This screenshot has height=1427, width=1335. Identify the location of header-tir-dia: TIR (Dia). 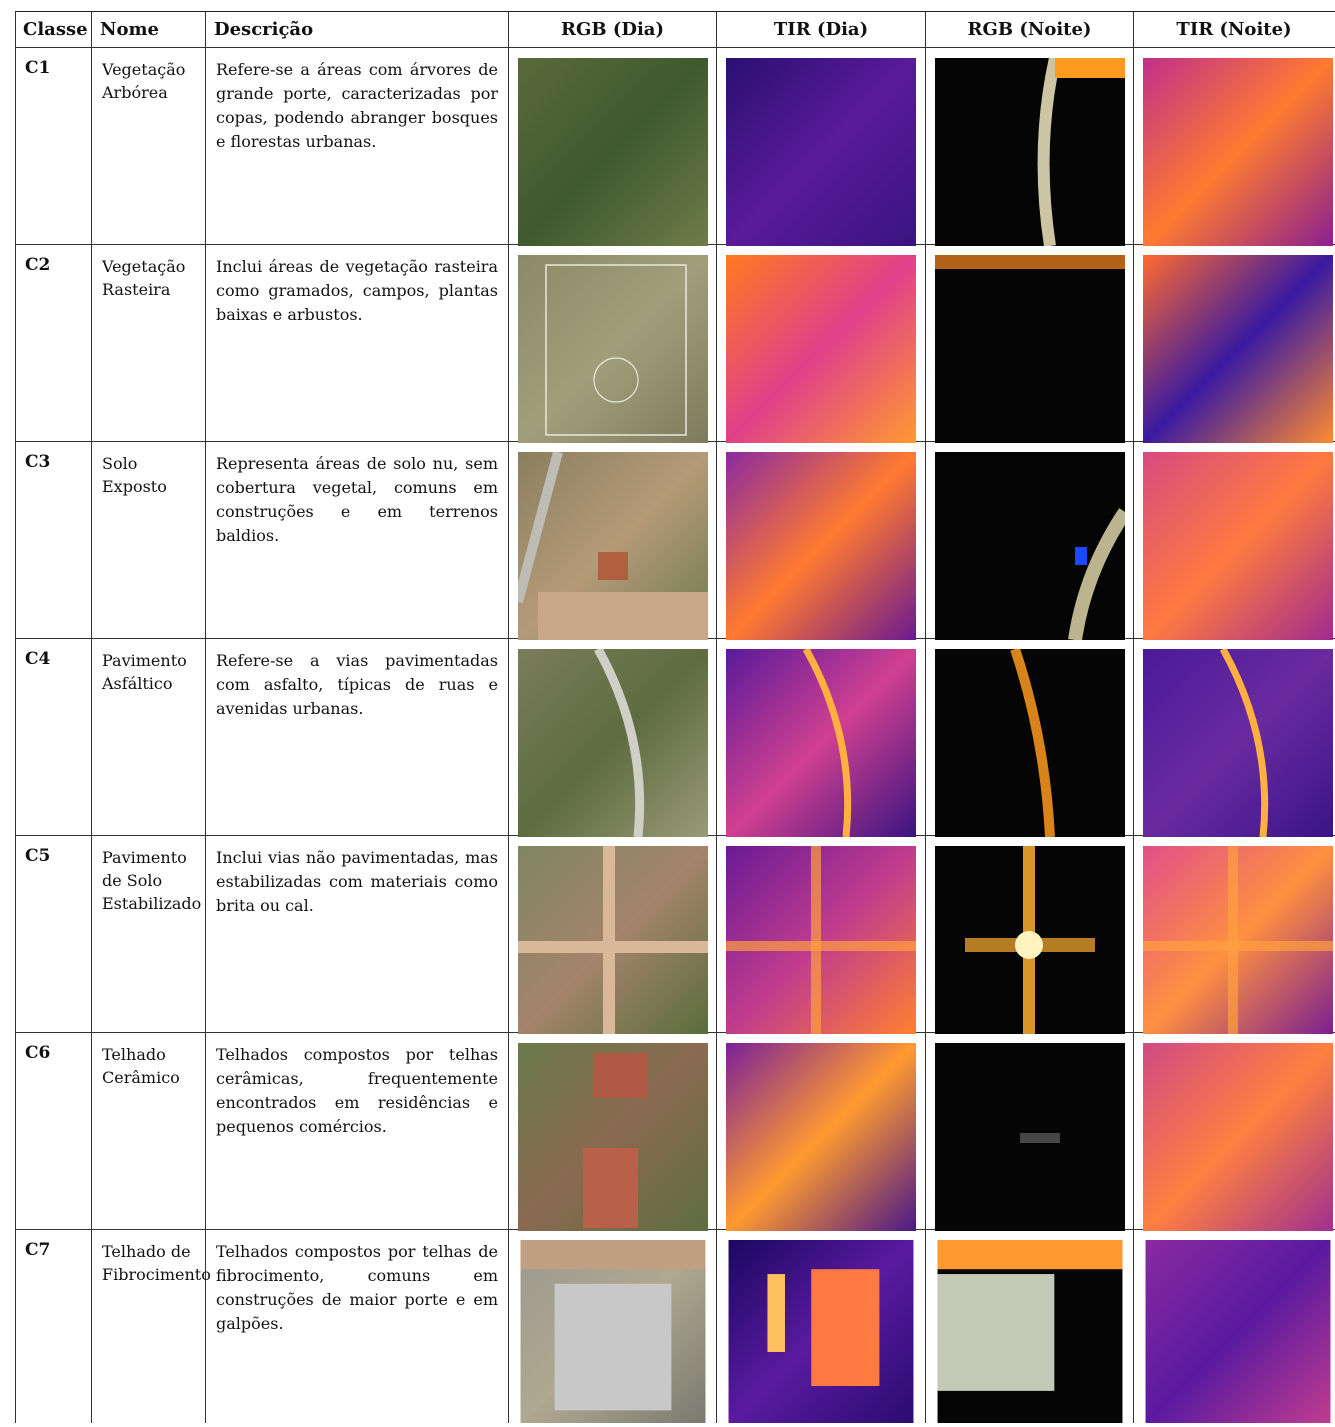
(821, 29).